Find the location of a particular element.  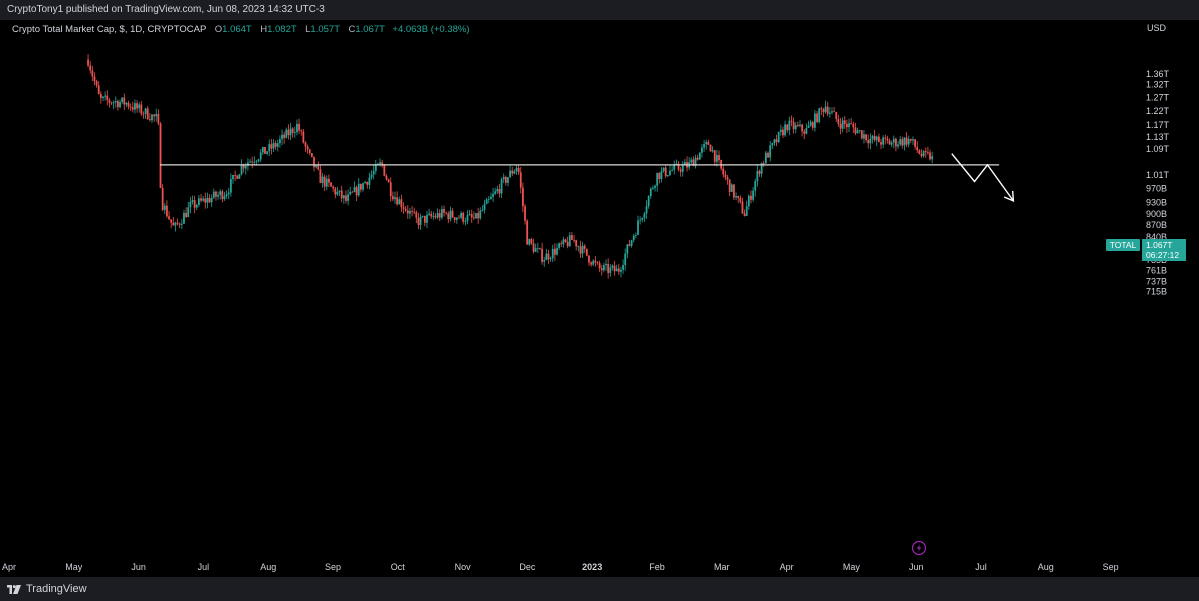

y-tick-label: 715B is located at coordinates (1156, 292).